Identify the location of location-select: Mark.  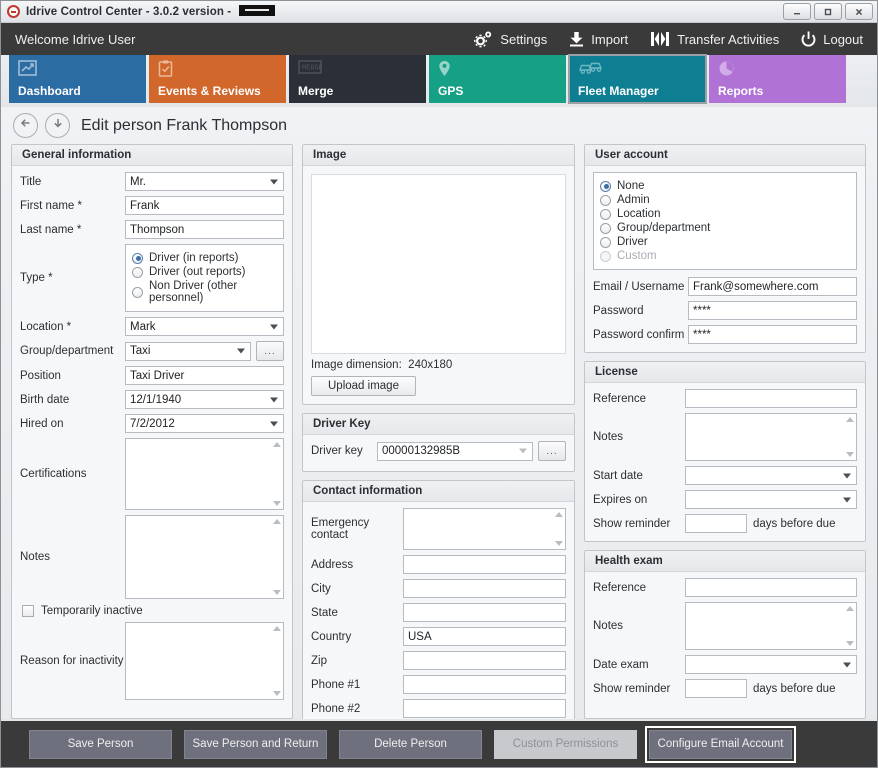
(204, 326).